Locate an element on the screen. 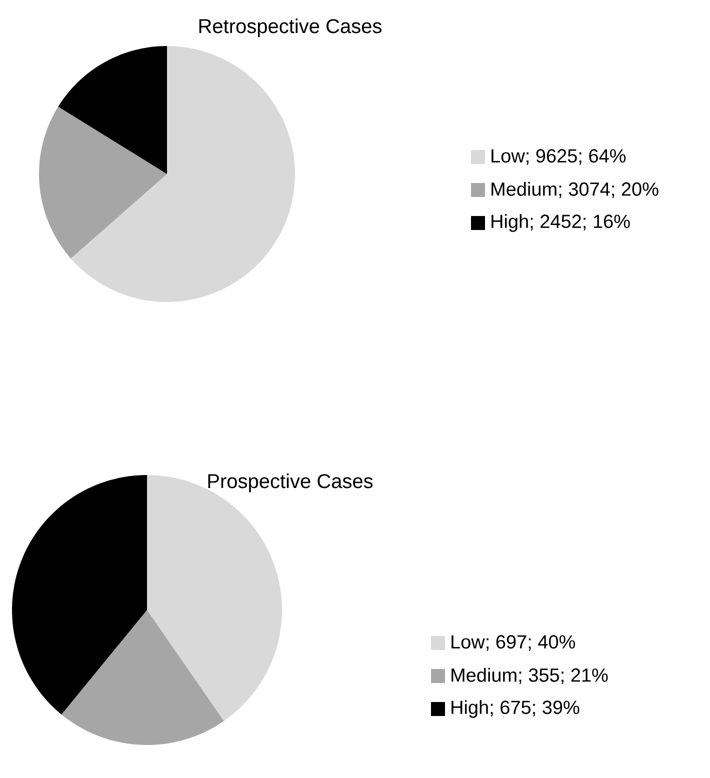 The height and width of the screenshot is (778, 710). legend-label: Low; 697; 40% is located at coordinates (514, 643).